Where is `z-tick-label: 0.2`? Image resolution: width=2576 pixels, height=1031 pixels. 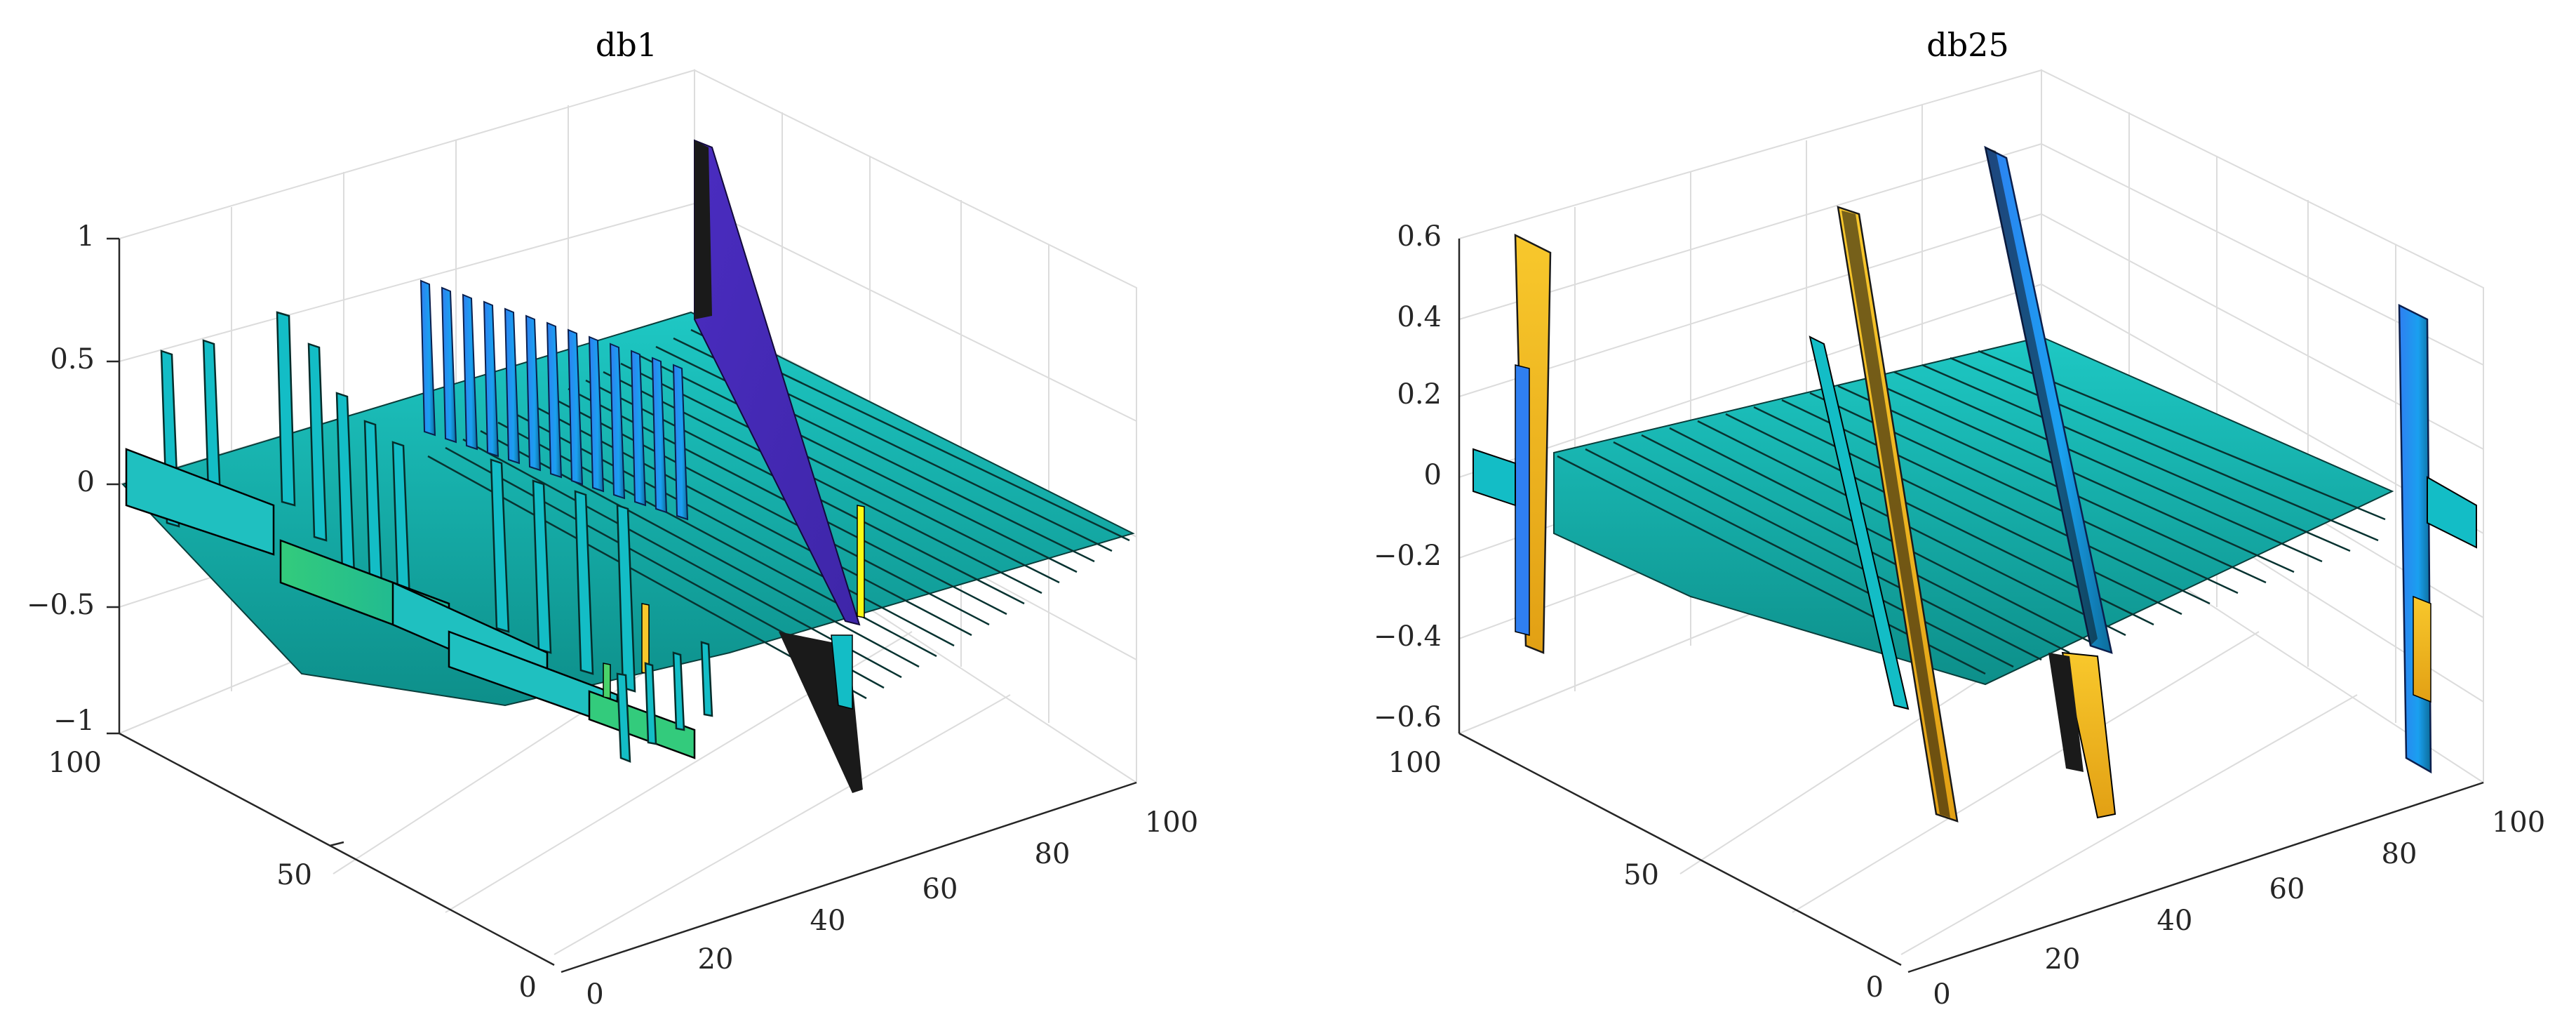
z-tick-label: 0.2 is located at coordinates (1419, 394).